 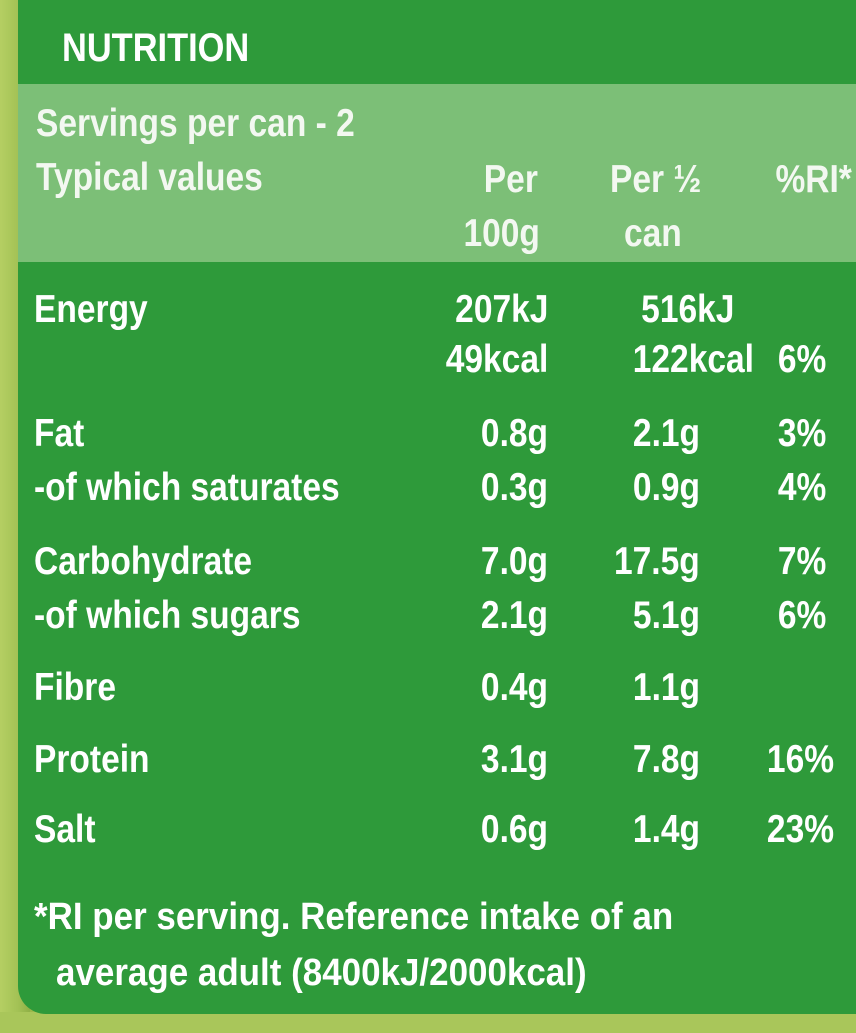 I want to click on row-protein-ri: 16%, so click(x=800, y=759).